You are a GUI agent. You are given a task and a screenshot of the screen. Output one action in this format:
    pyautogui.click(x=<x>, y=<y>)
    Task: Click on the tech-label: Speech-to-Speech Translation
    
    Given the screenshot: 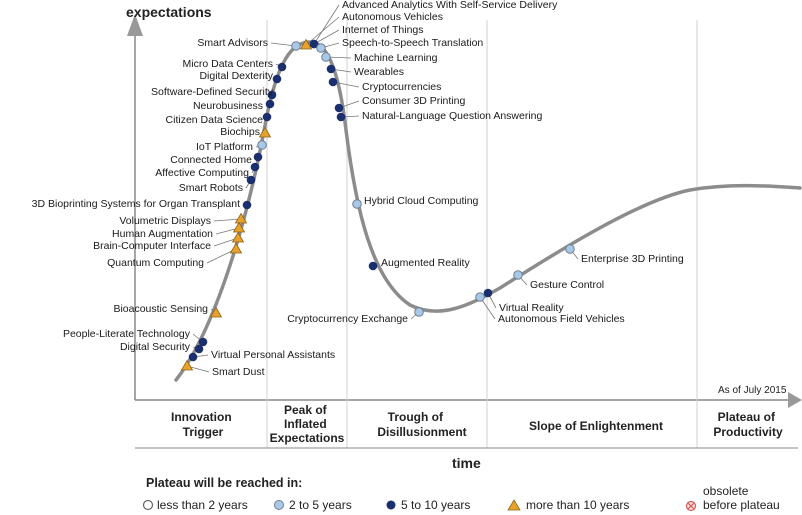 What is the action you would take?
    pyautogui.click(x=412, y=43)
    